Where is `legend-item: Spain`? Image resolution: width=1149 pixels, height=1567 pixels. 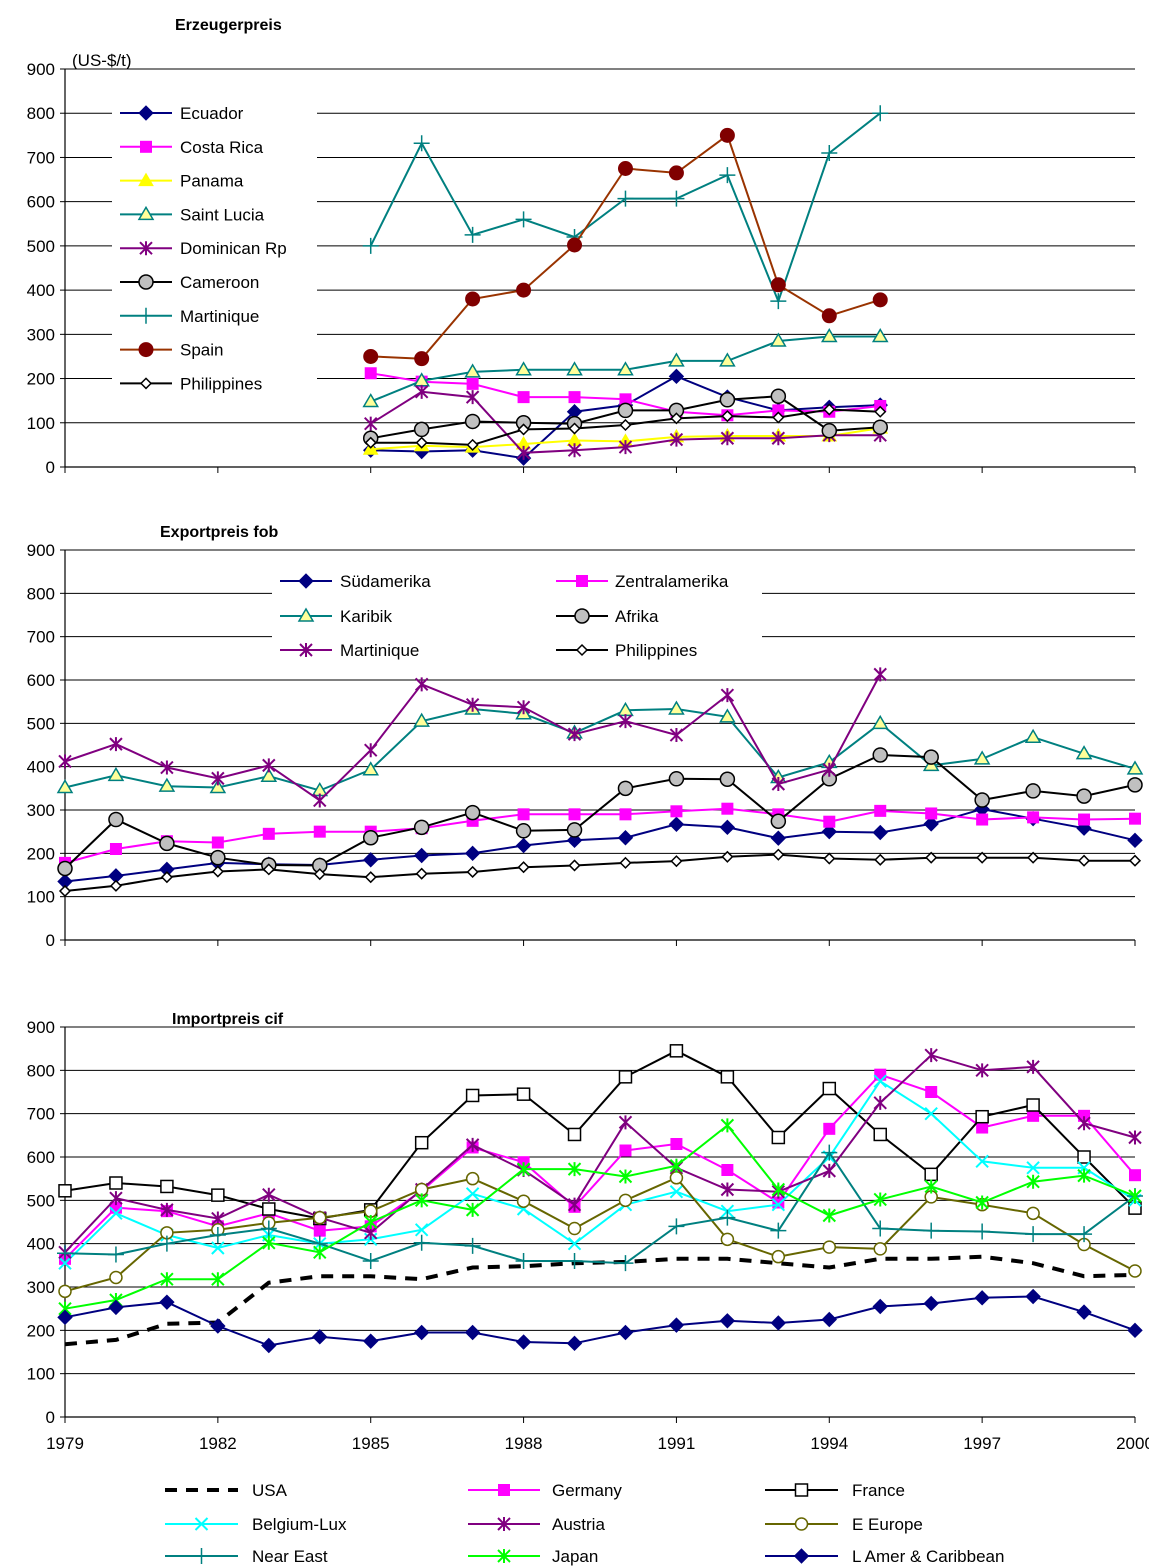 legend-item: Spain is located at coordinates (171, 350).